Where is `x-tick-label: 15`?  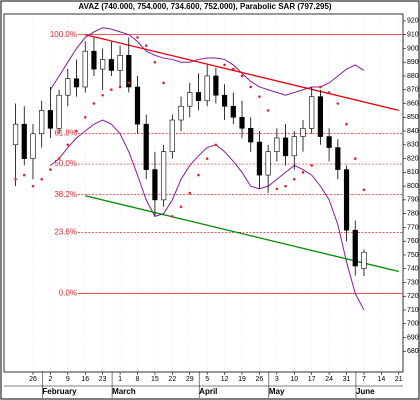
x-tick-label: 15 is located at coordinates (155, 379).